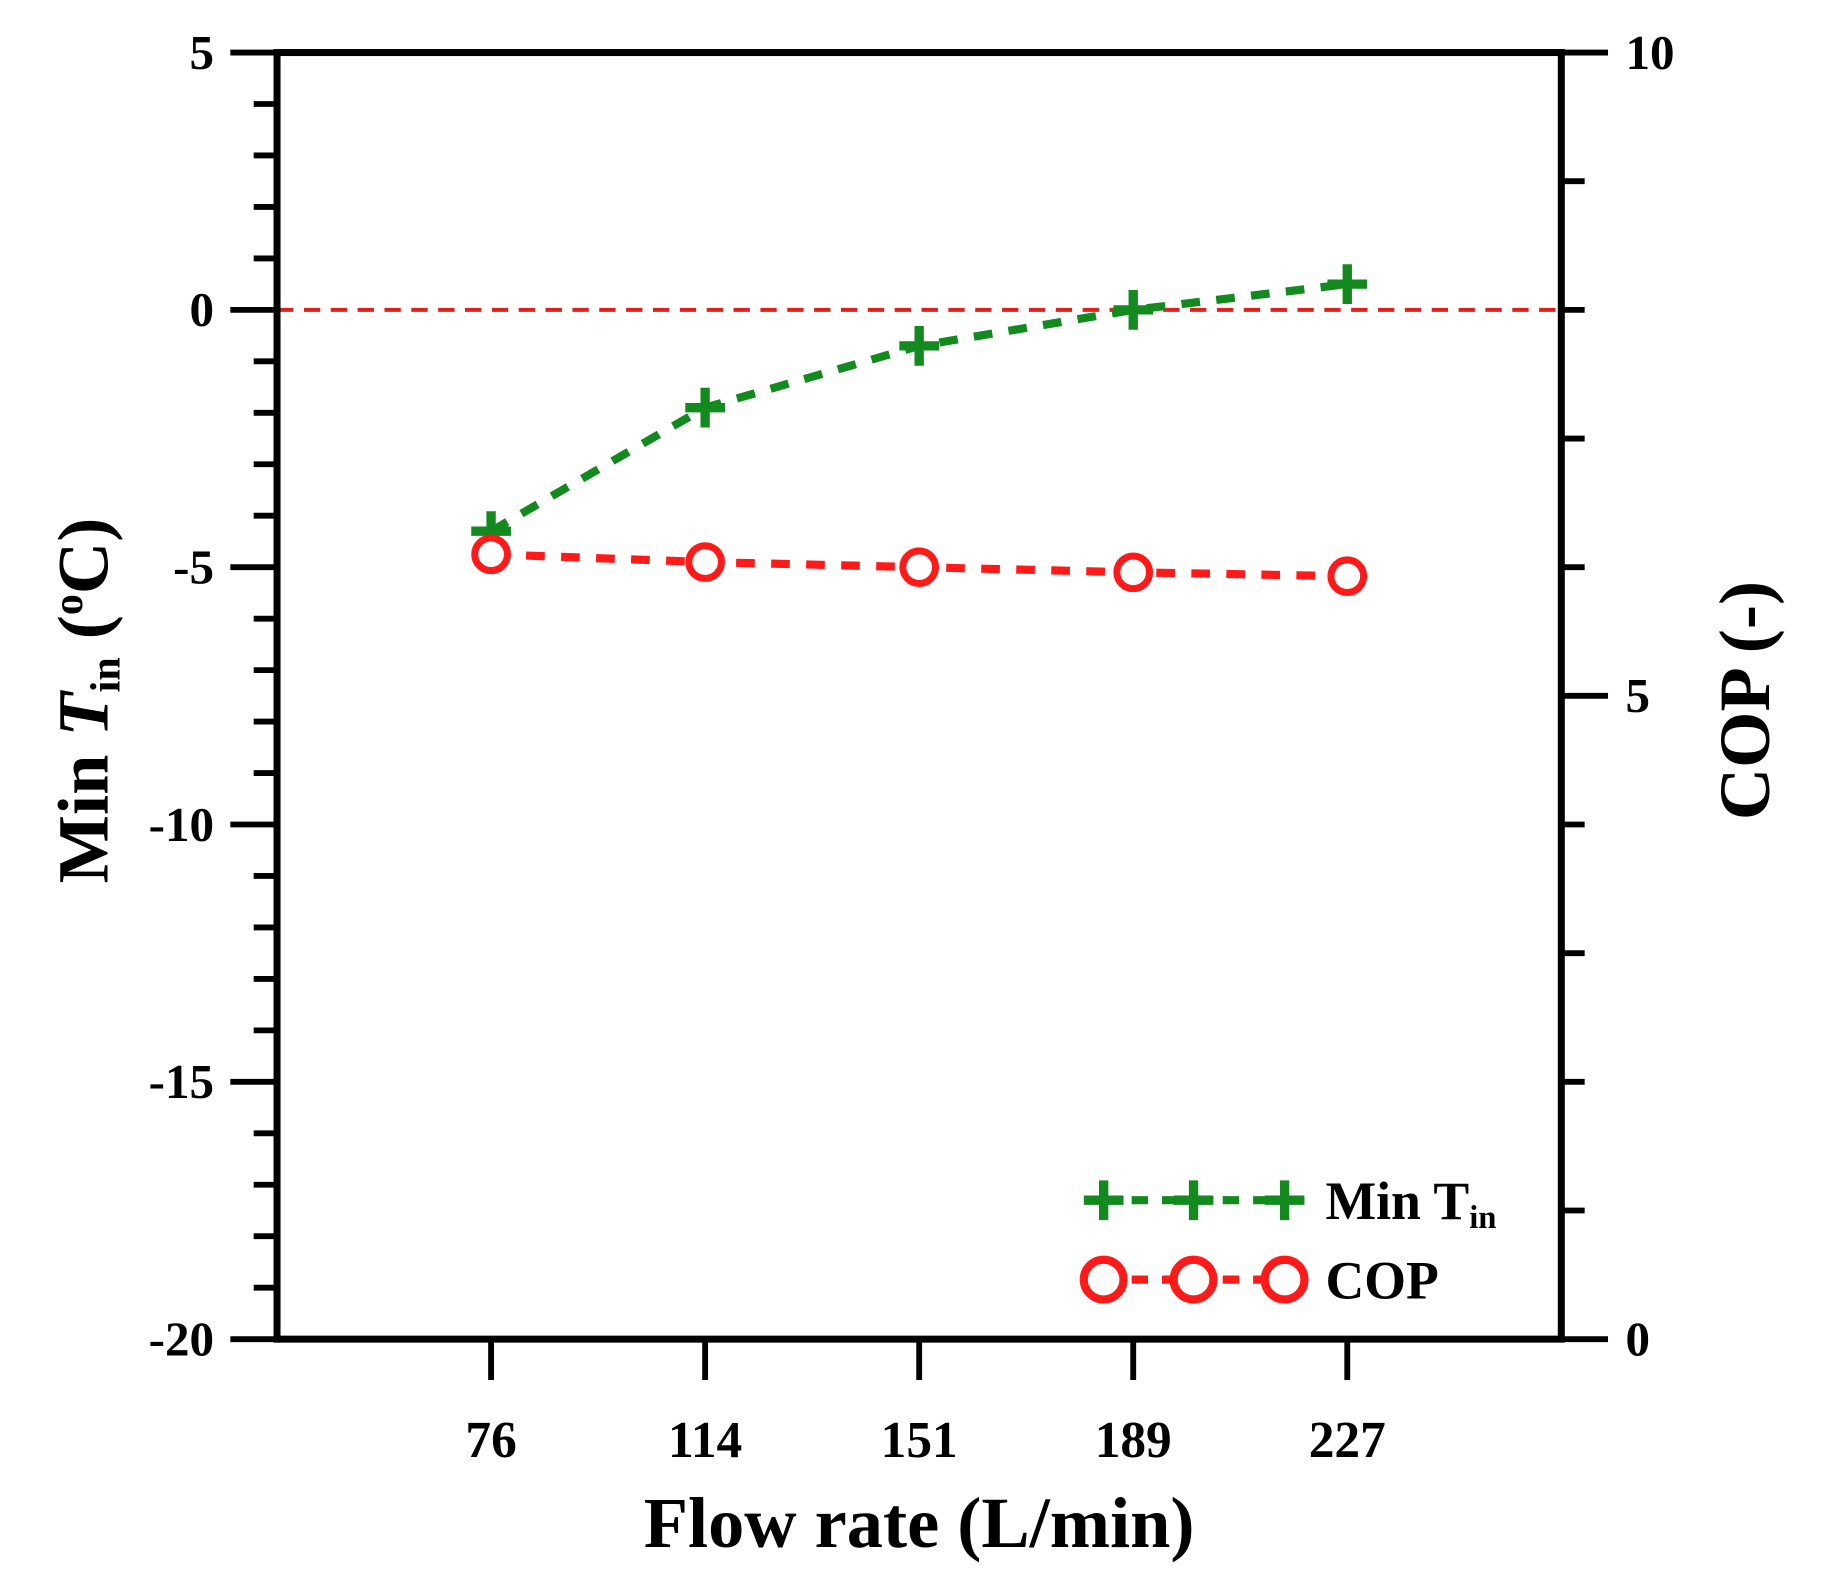 This screenshot has width=1822, height=1582. What do you see at coordinates (1287, 1240) in the screenshot?
I see `legend: Min Tin COP` at bounding box center [1287, 1240].